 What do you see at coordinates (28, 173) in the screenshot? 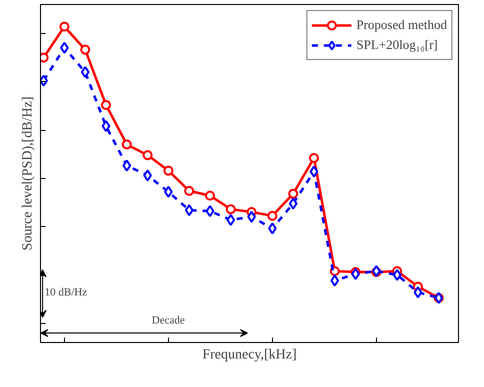
I see `y-axis-title: Source level(PSD),[dB/Hz]` at bounding box center [28, 173].